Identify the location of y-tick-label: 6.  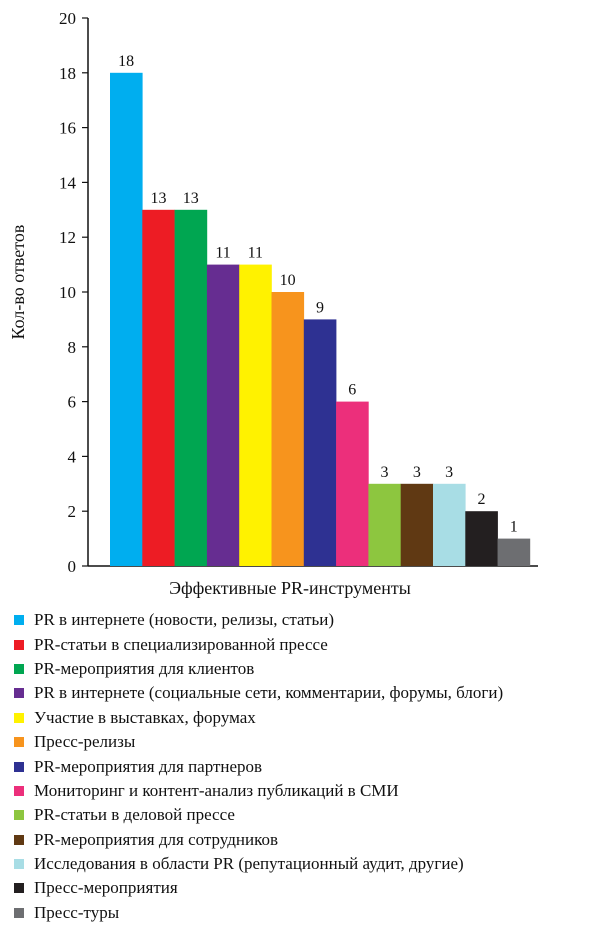
(72, 402).